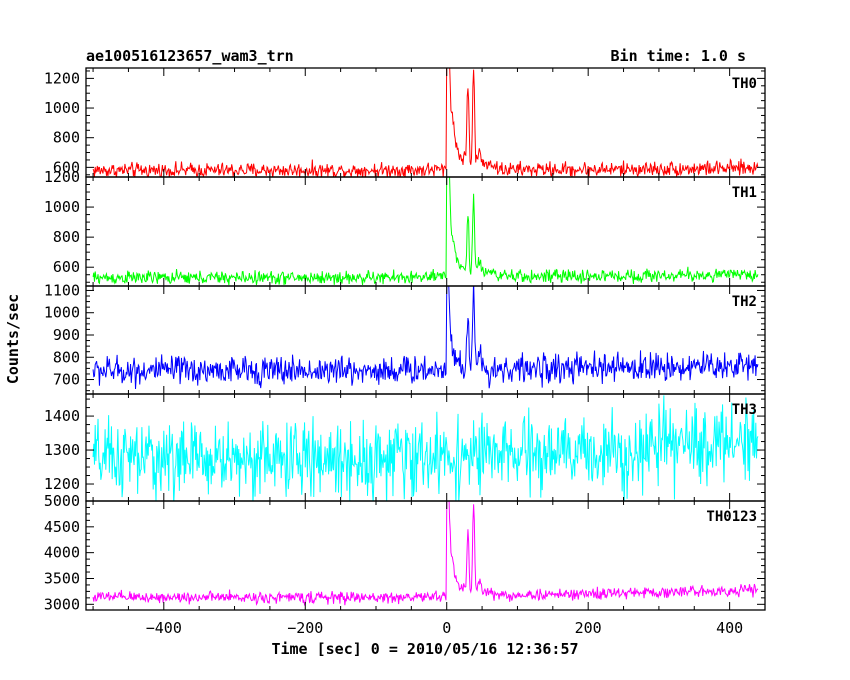 This screenshot has height=680, width=850. What do you see at coordinates (66, 267) in the screenshot?
I see `y-tick-label-th1: 600` at bounding box center [66, 267].